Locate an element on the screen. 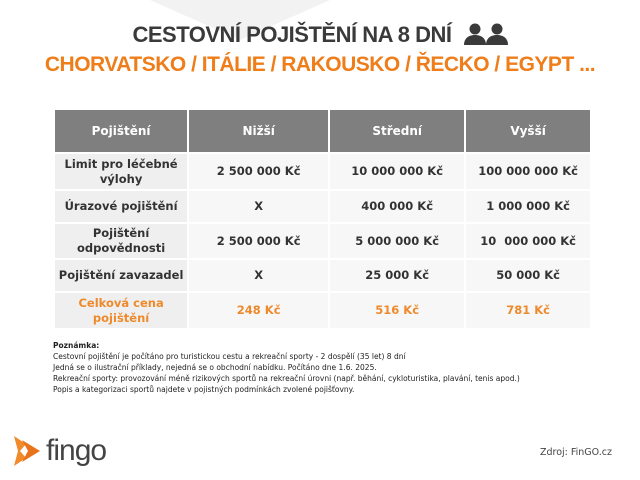 The width and height of the screenshot is (640, 480). header-higher: Vyšší is located at coordinates (528, 131).